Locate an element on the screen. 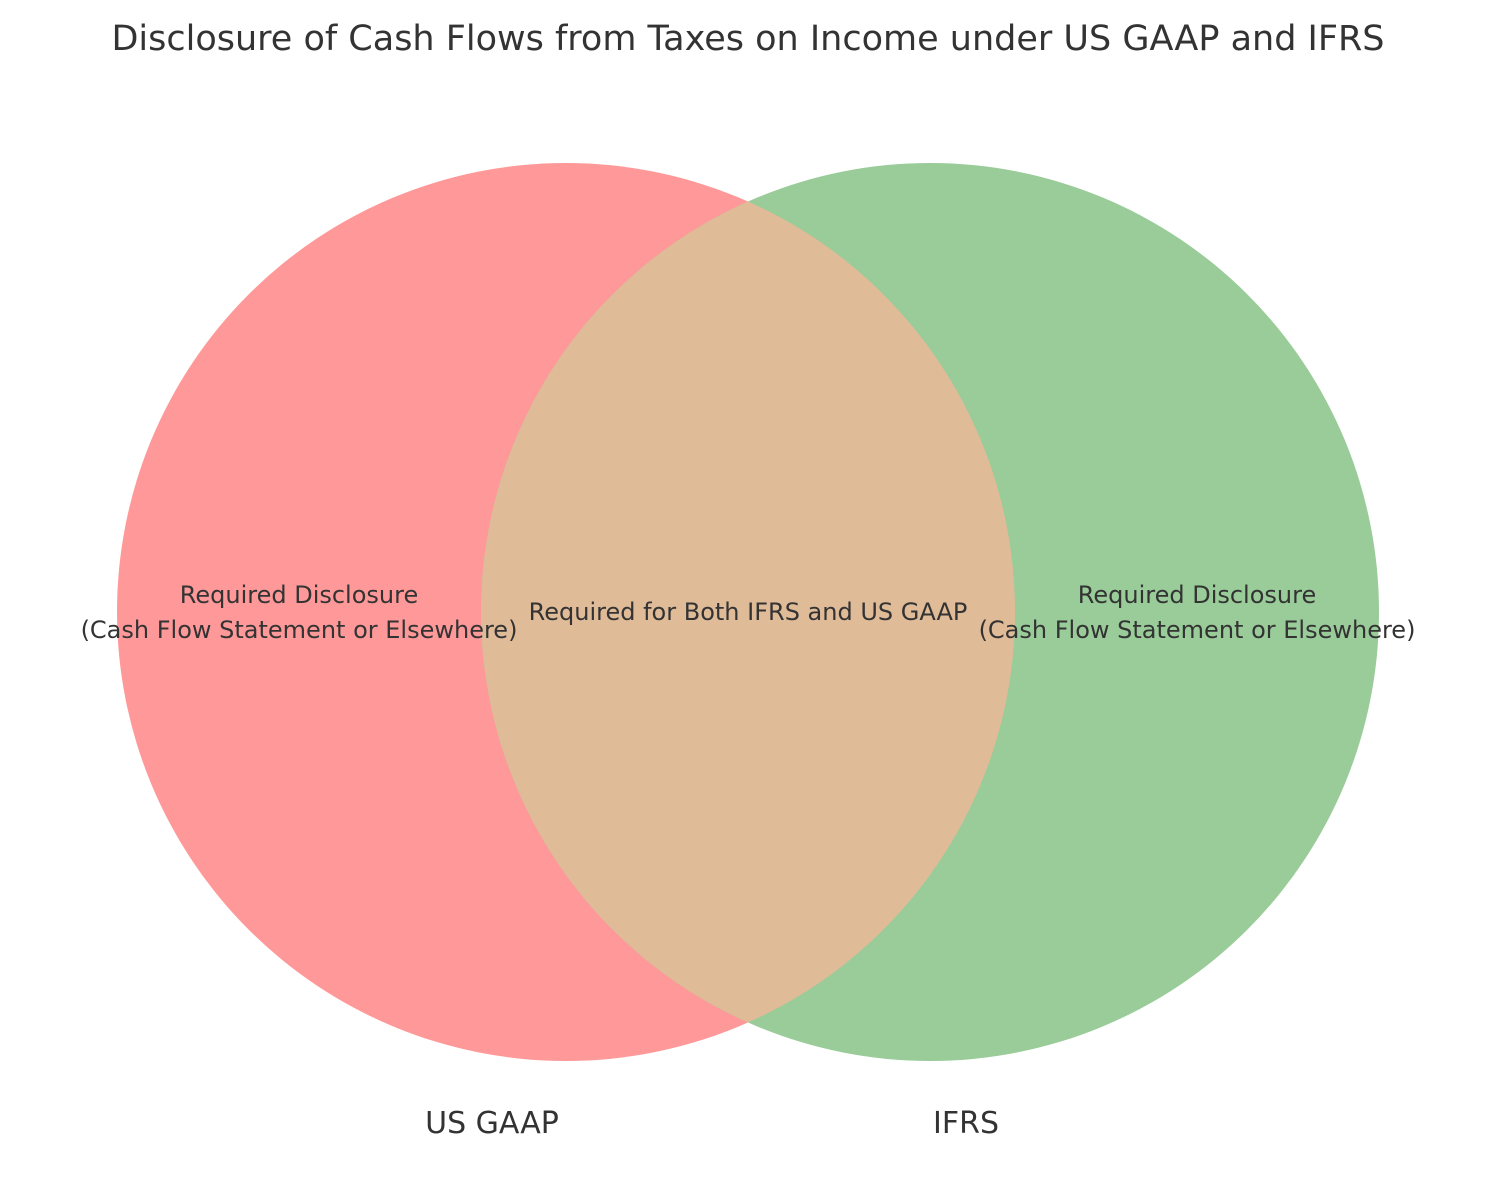 Image resolution: width=1496 pixels, height=1180 pixels. intersection-label: Required for Both IFRS and US GAAP is located at coordinates (748, 612).